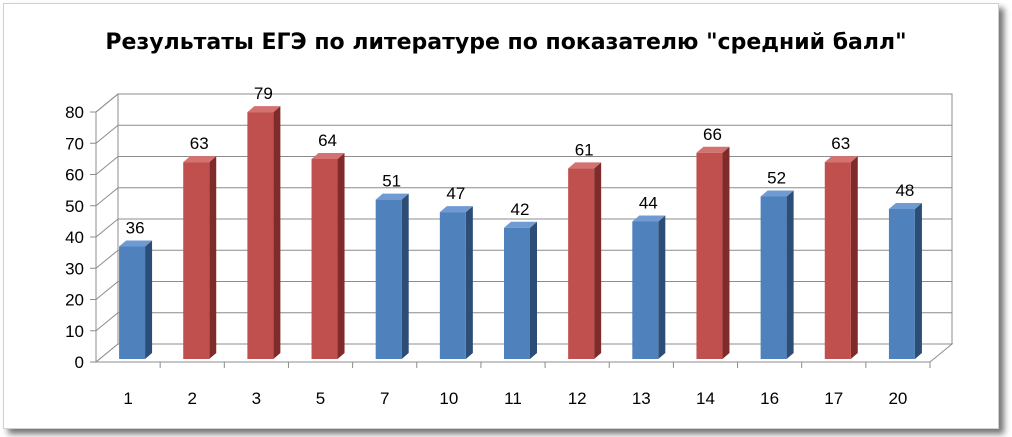 The width and height of the screenshot is (1012, 437). I want to click on x-tick-label: 7, so click(384, 398).